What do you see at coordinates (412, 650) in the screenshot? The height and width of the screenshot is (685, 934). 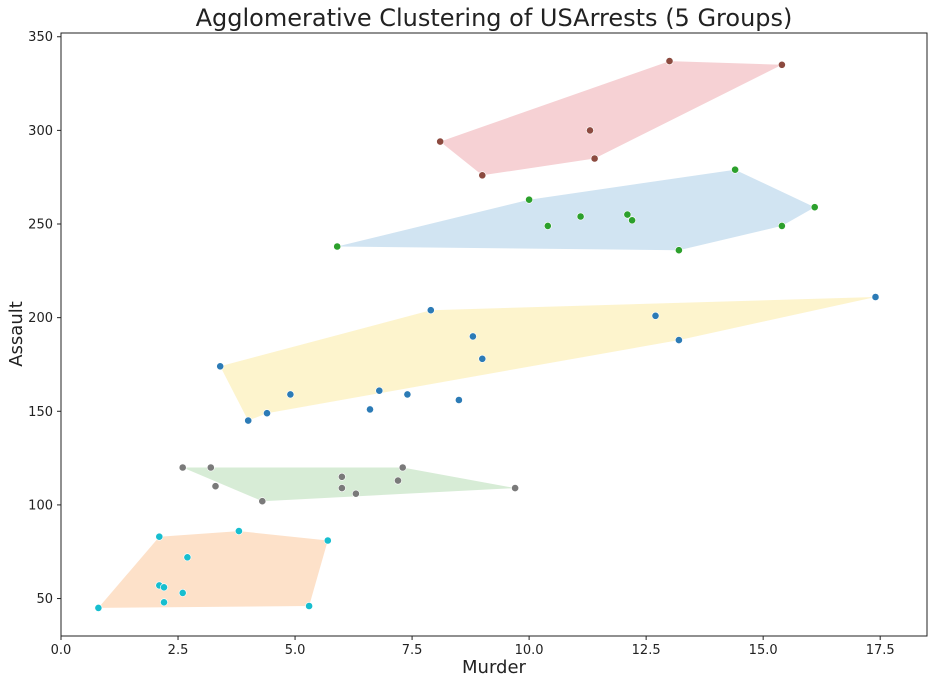 I see `x-tick-label: 7.5` at bounding box center [412, 650].